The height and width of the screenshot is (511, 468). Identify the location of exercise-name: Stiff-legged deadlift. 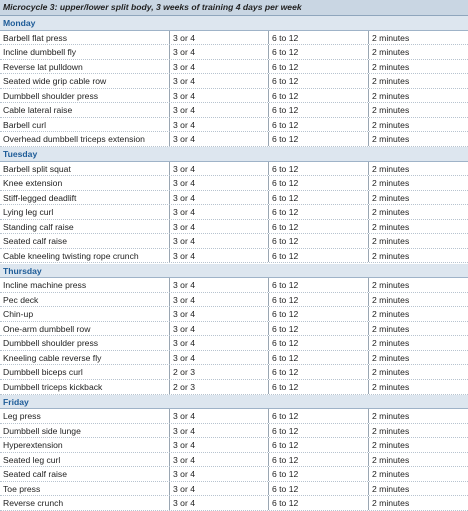
(40, 197).